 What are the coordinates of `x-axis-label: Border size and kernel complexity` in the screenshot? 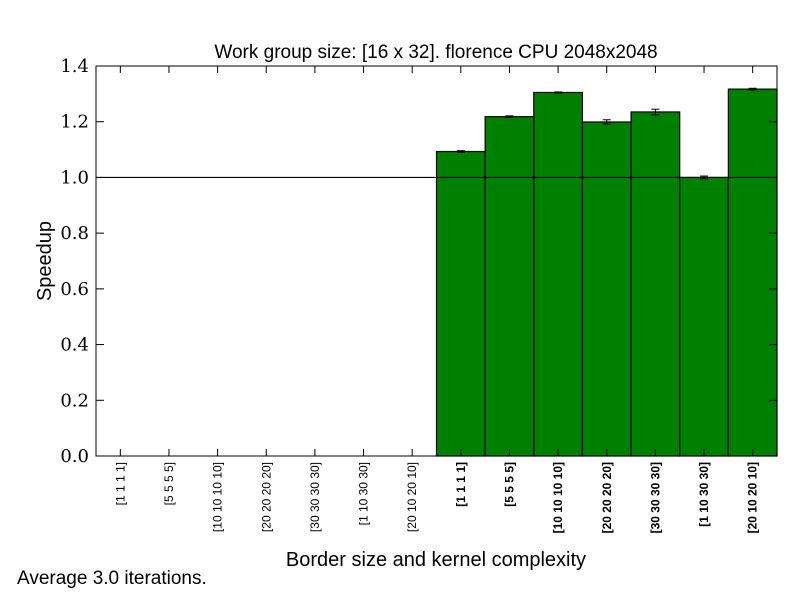 It's located at (436, 560).